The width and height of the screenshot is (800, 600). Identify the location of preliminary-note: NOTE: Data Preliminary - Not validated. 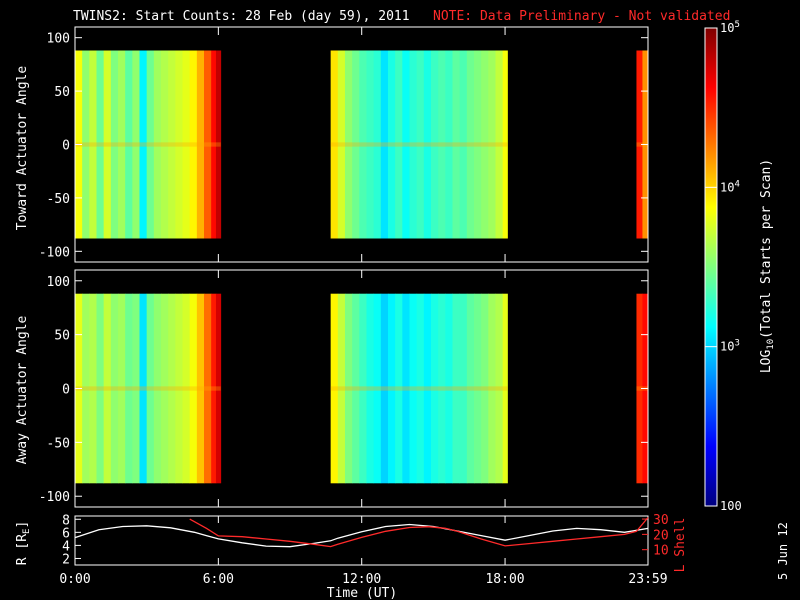
(581, 16).